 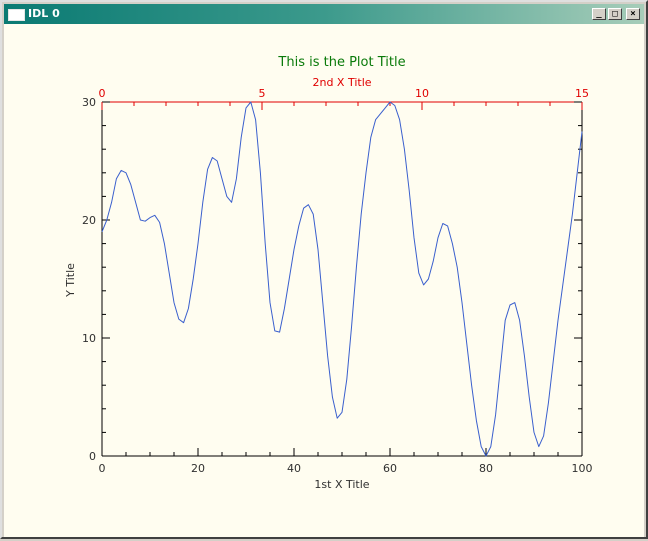 I want to click on x2-tick-label: 5, so click(x=262, y=93).